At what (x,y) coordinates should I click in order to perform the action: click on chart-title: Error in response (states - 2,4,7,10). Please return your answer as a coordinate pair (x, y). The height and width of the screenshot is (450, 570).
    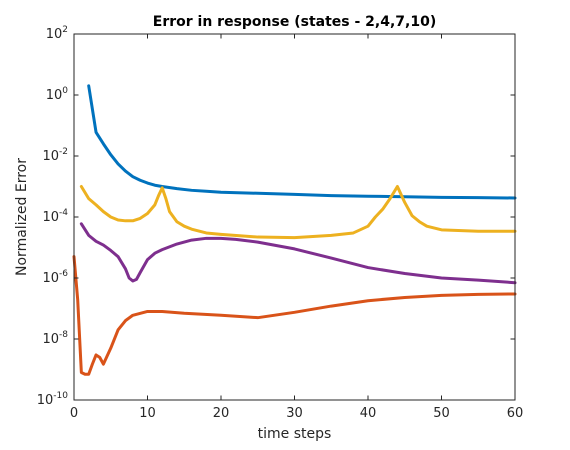
    Looking at the image, I should click on (294, 22).